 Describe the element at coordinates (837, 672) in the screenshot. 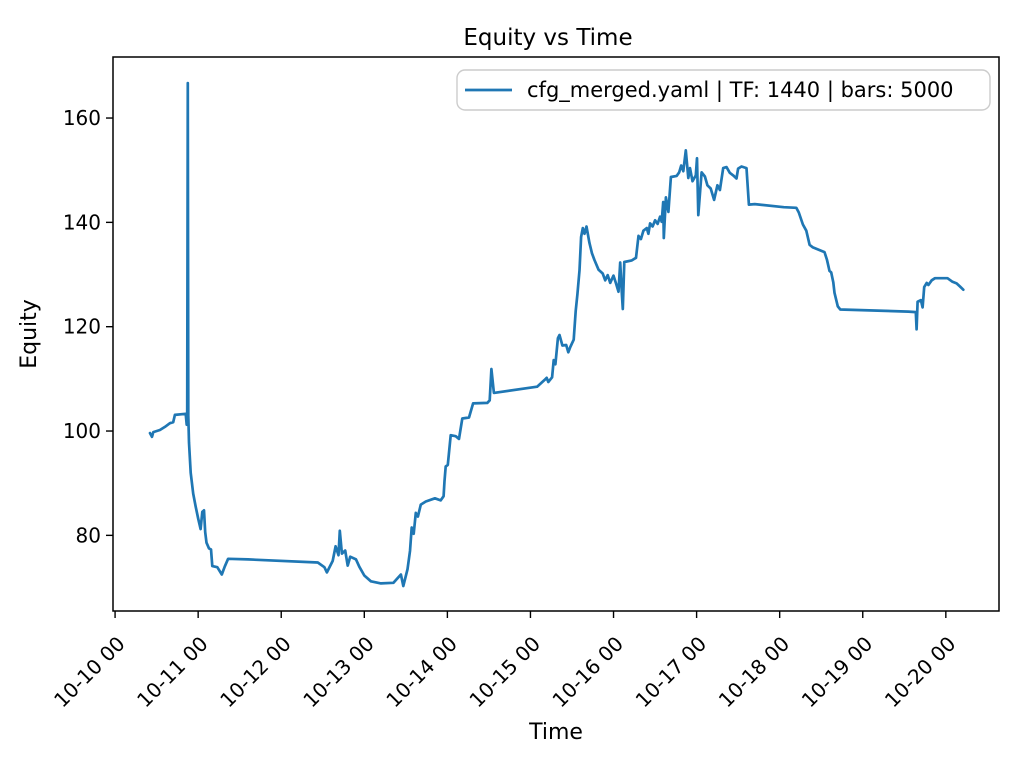

I see `x-tick-label: 10-19 00` at that location.